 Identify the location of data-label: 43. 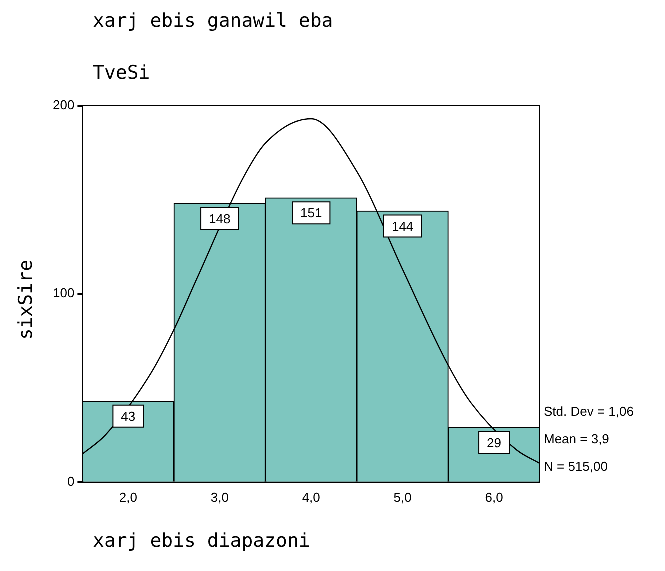
(128, 416).